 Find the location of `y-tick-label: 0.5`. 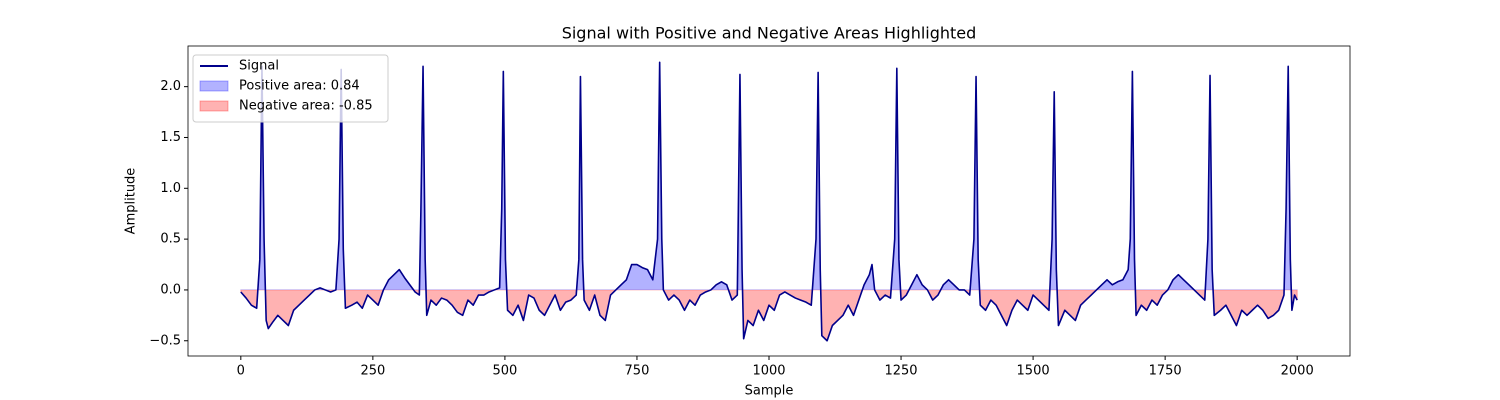

y-tick-label: 0.5 is located at coordinates (170, 239).